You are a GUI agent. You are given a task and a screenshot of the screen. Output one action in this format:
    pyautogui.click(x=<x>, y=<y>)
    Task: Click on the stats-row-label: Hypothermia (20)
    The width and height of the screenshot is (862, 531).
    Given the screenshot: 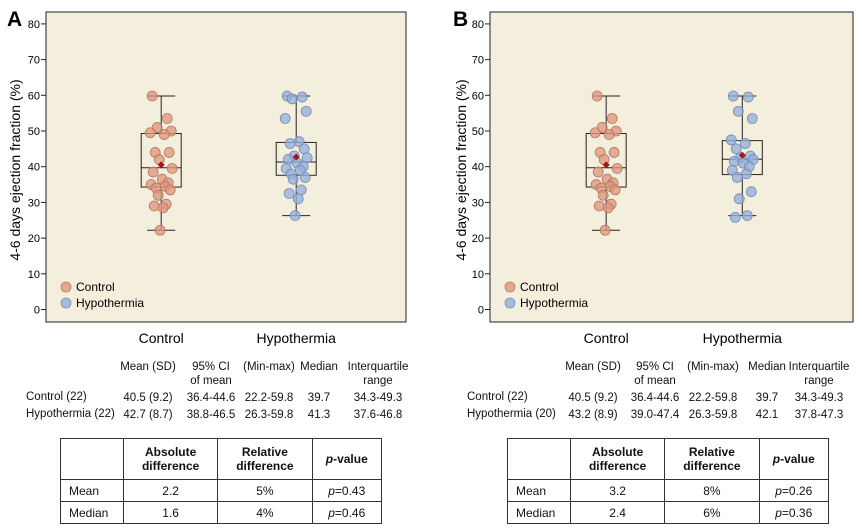 What is the action you would take?
    pyautogui.click(x=511, y=414)
    